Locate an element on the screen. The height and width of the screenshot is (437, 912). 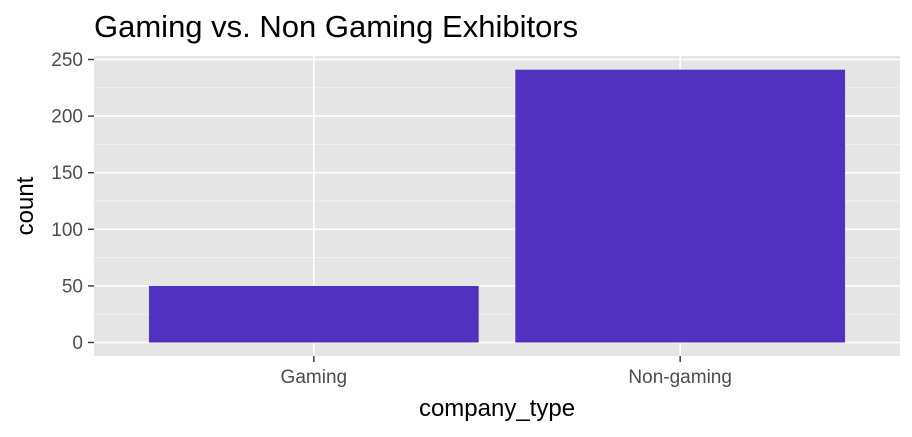
x-axis-title: company_type is located at coordinates (497, 408).